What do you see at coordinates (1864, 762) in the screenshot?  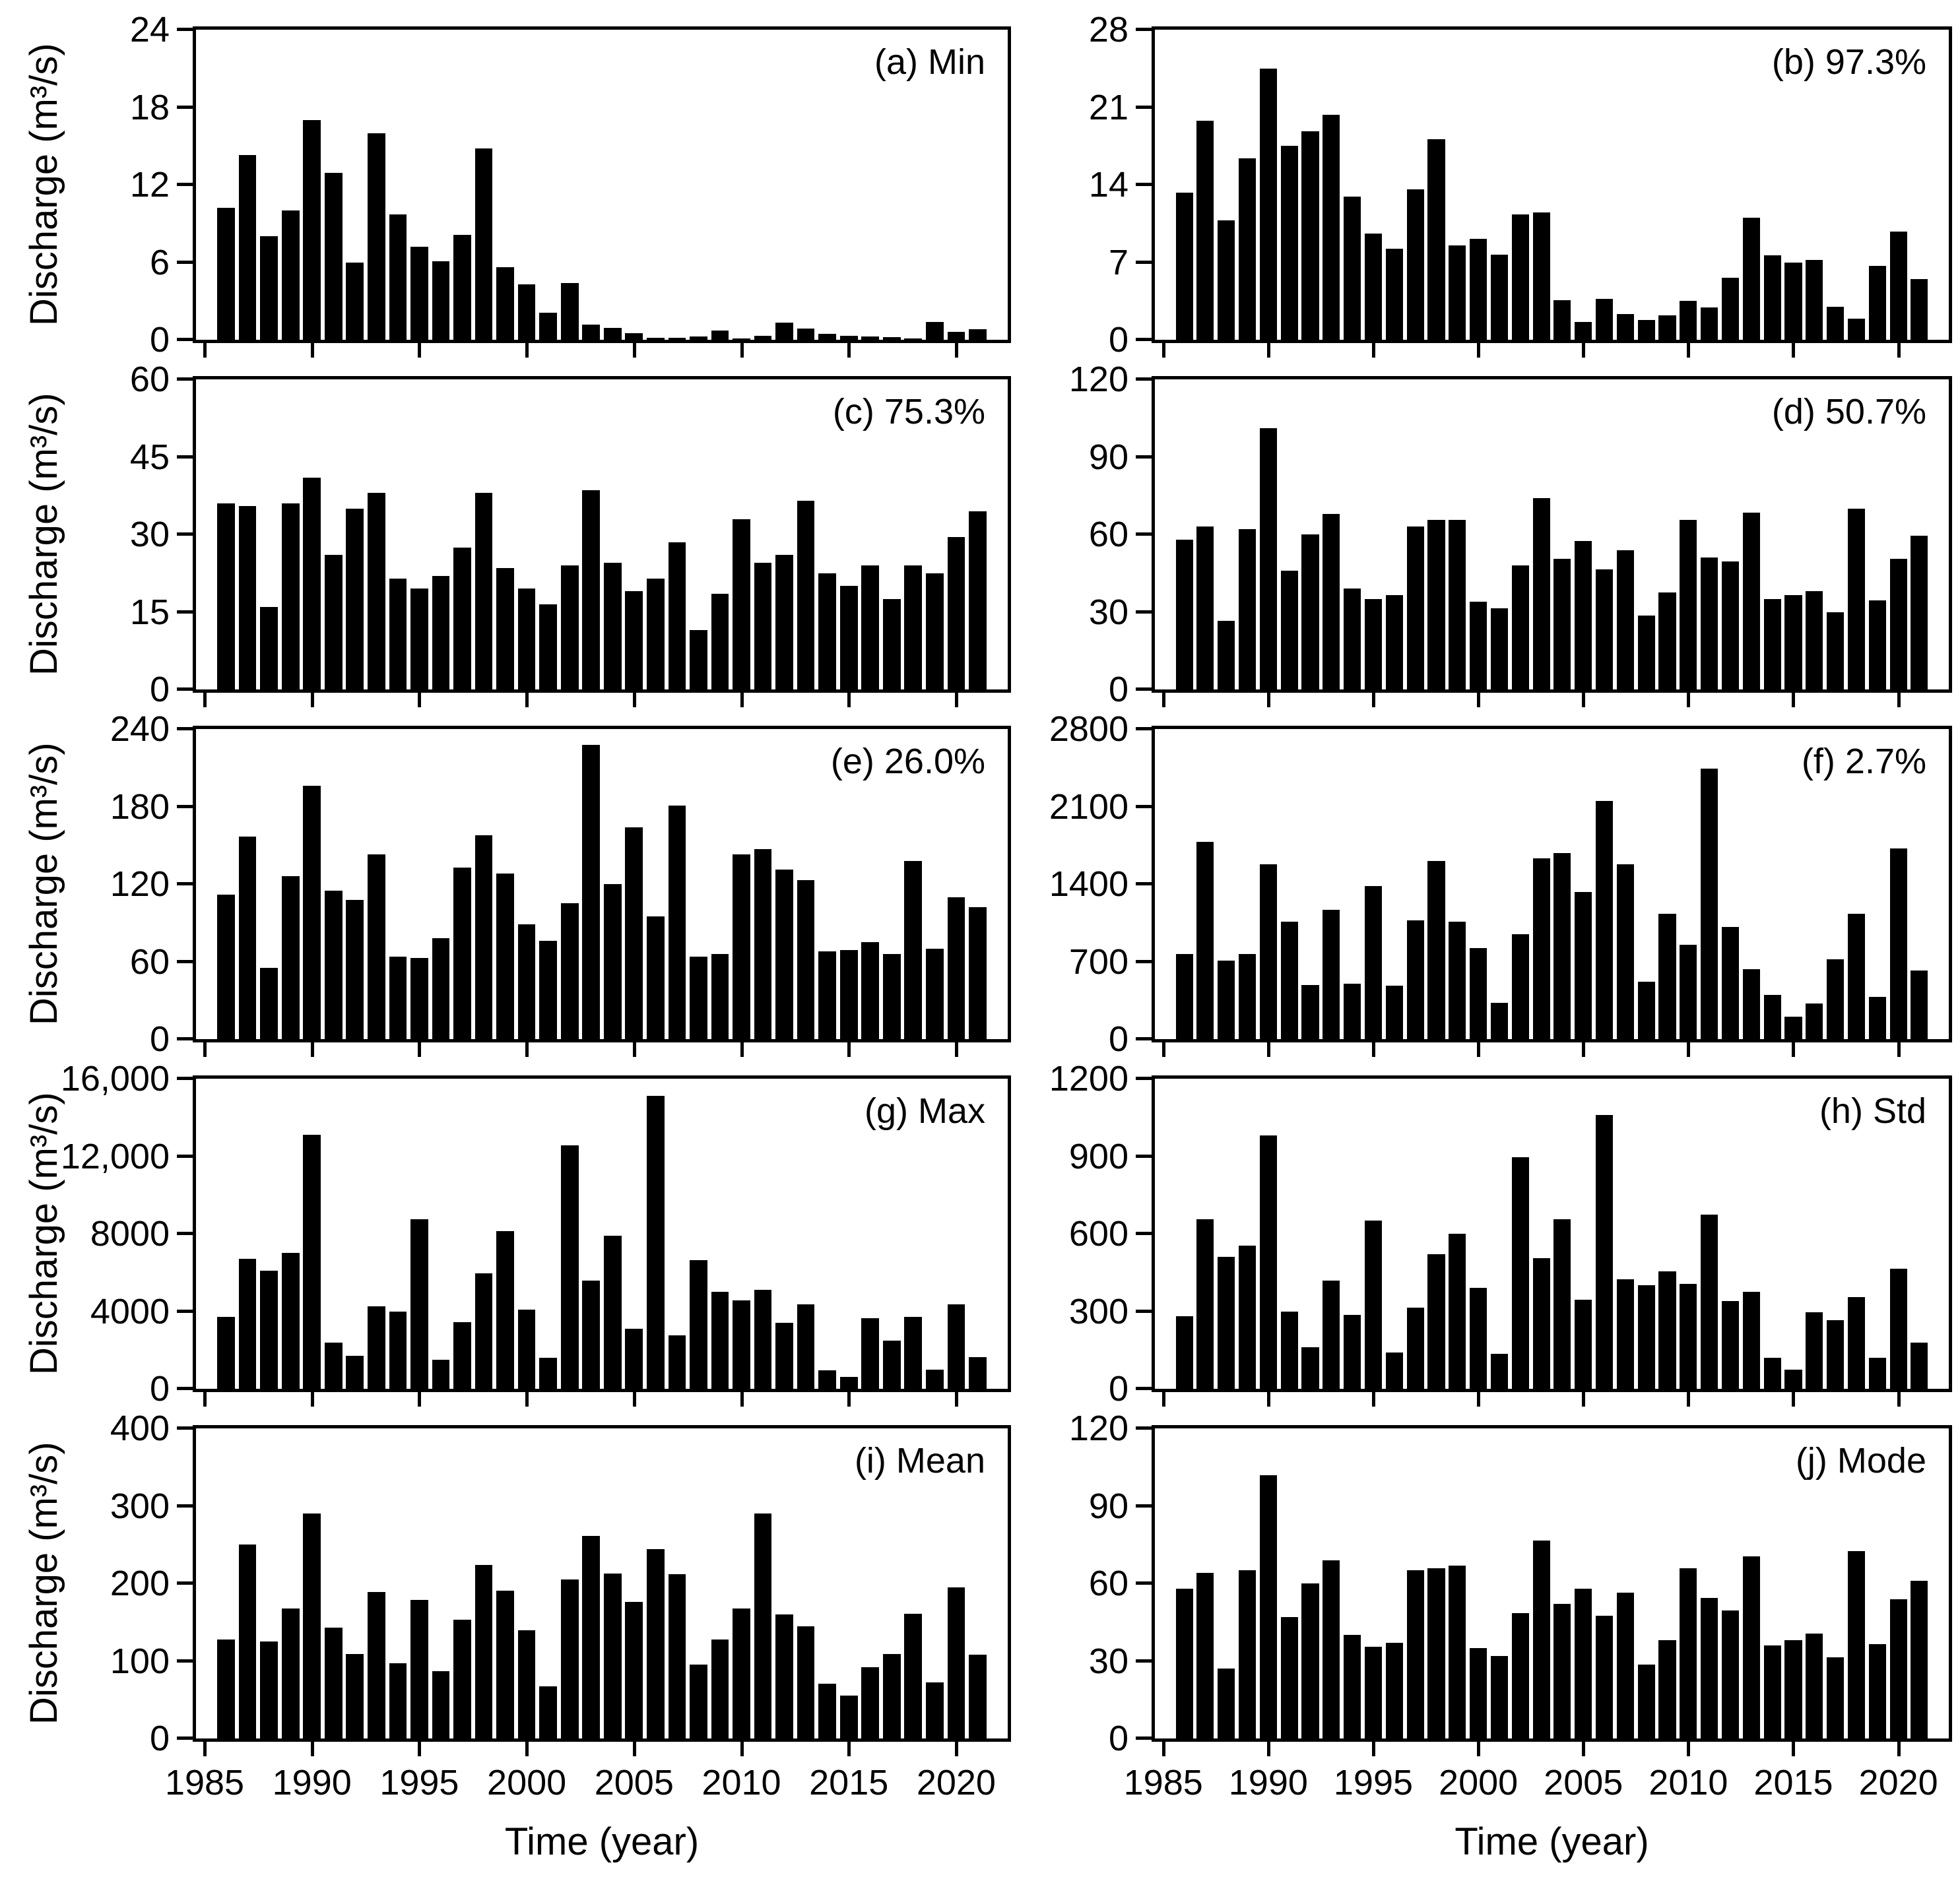 I see `panel-label-f: (f) 2.7%` at bounding box center [1864, 762].